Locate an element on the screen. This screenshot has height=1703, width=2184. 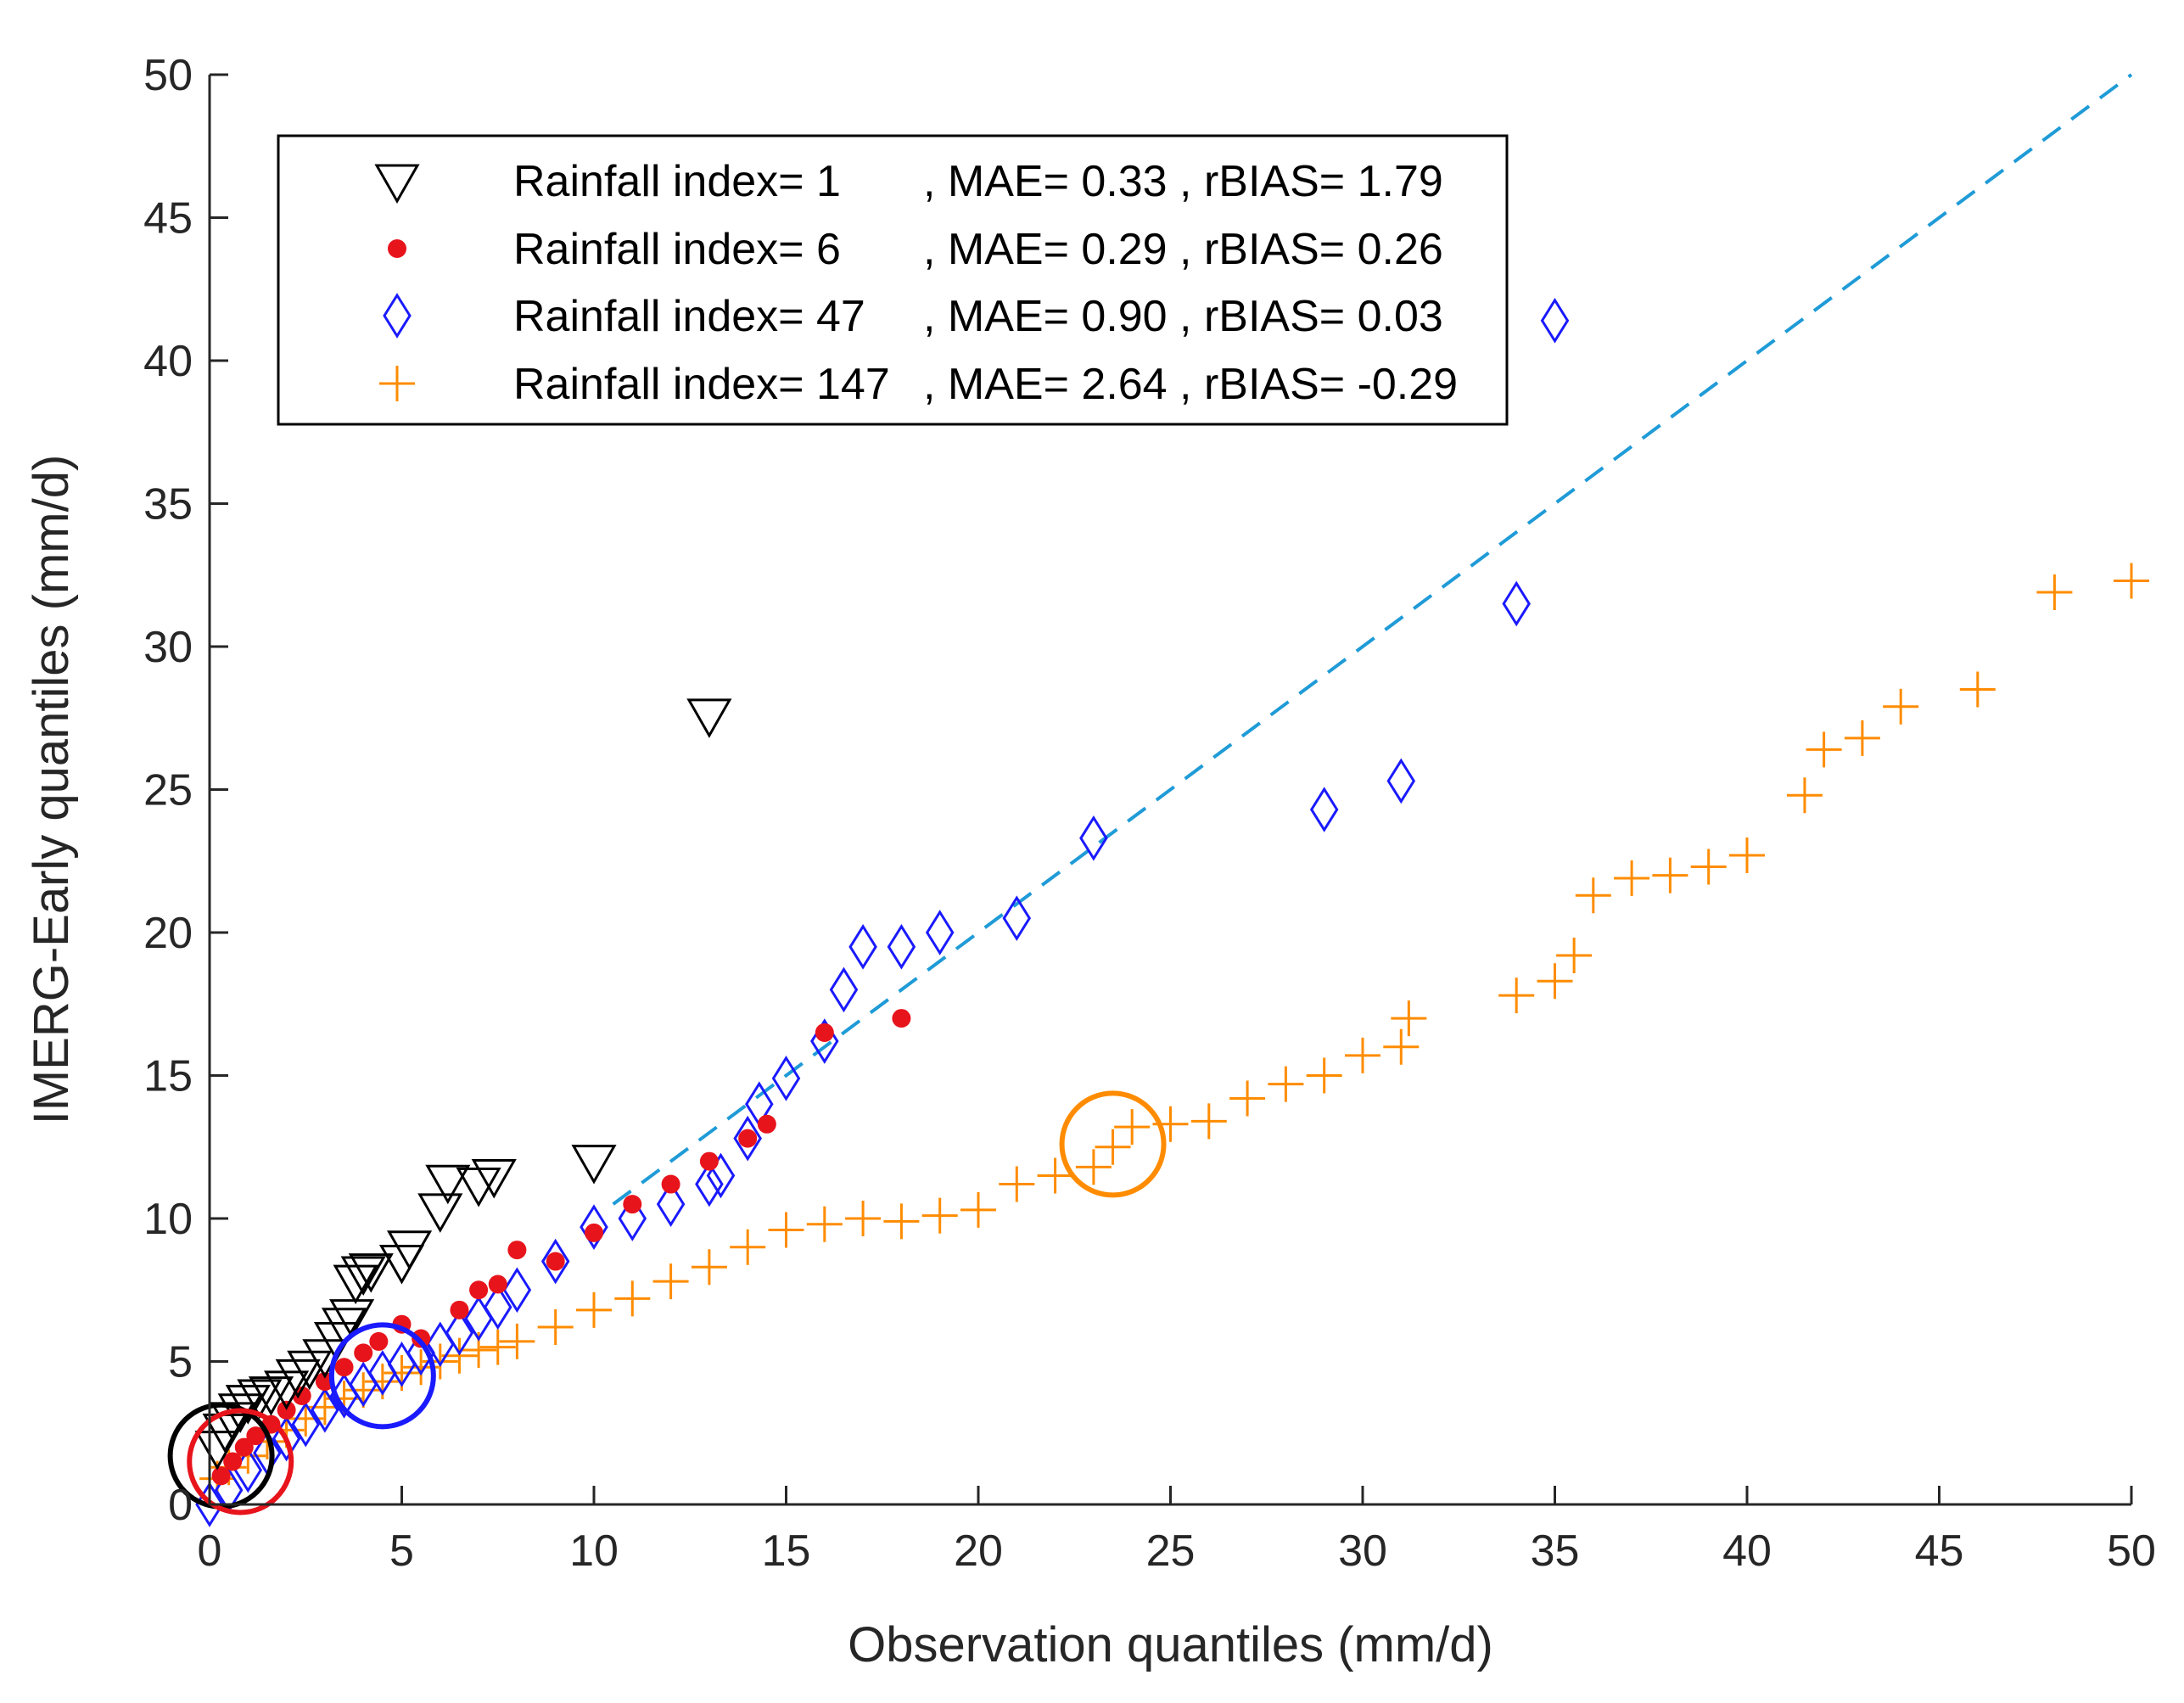
y-tick-label: 50 is located at coordinates (168, 75).